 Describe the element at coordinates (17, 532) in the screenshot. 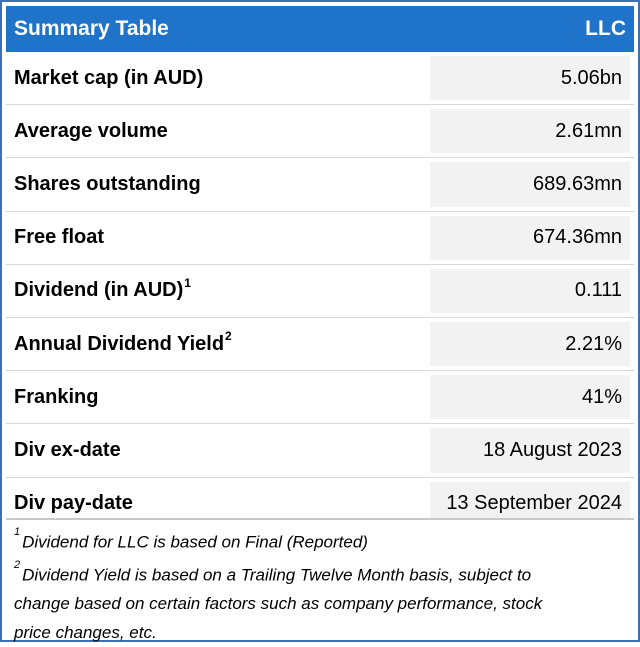

I see `footnote-mark: 1` at that location.